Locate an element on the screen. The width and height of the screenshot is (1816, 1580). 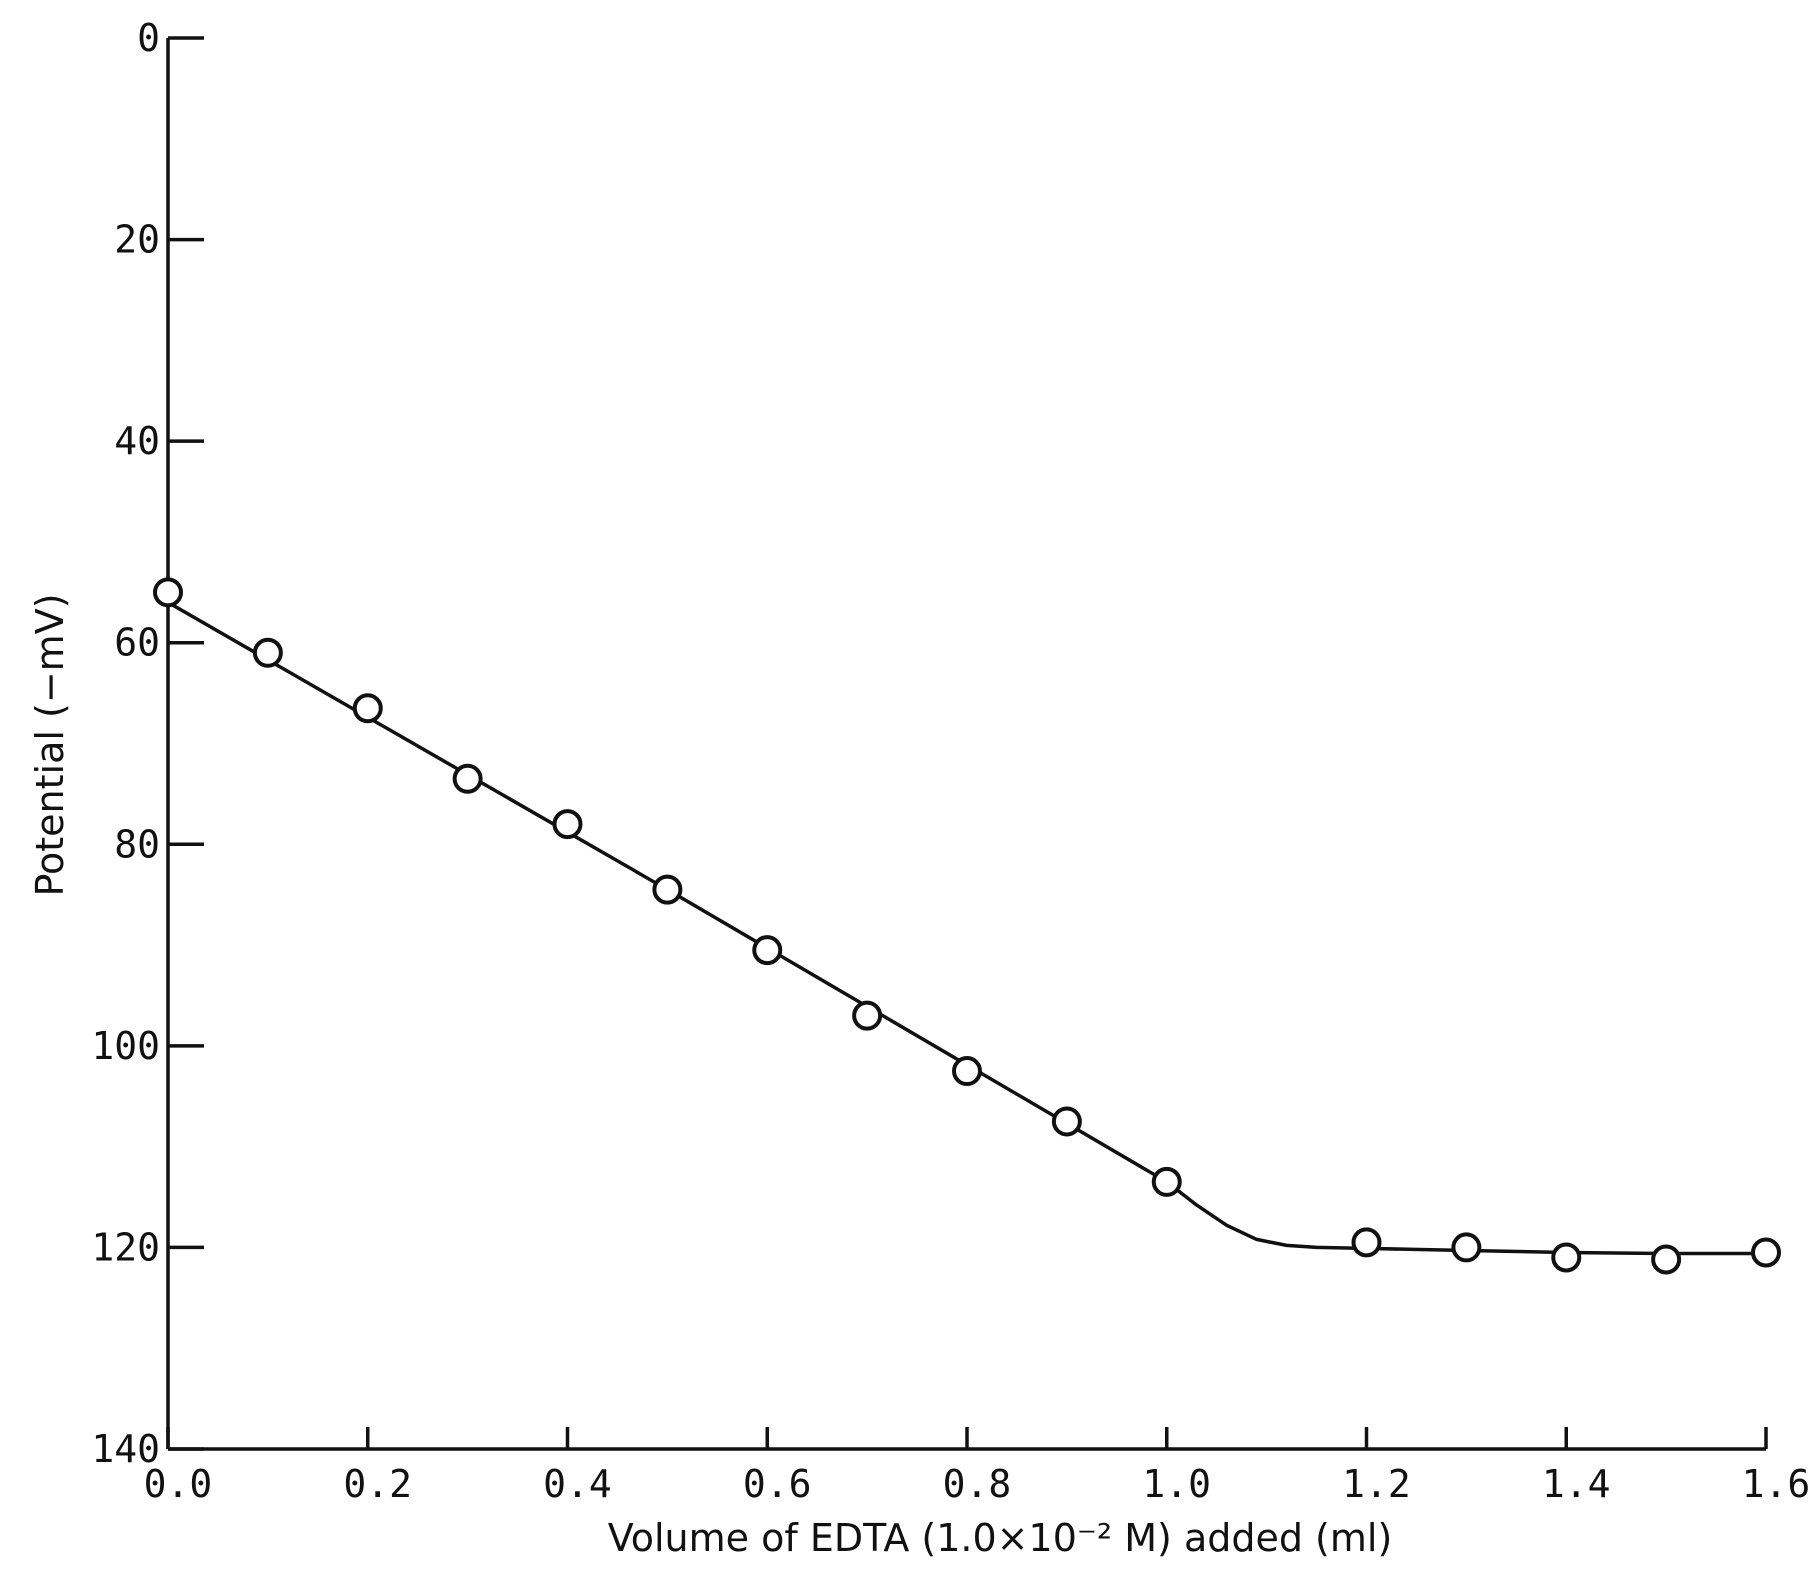
y-tick-label-5: 100 is located at coordinates (125, 1046).